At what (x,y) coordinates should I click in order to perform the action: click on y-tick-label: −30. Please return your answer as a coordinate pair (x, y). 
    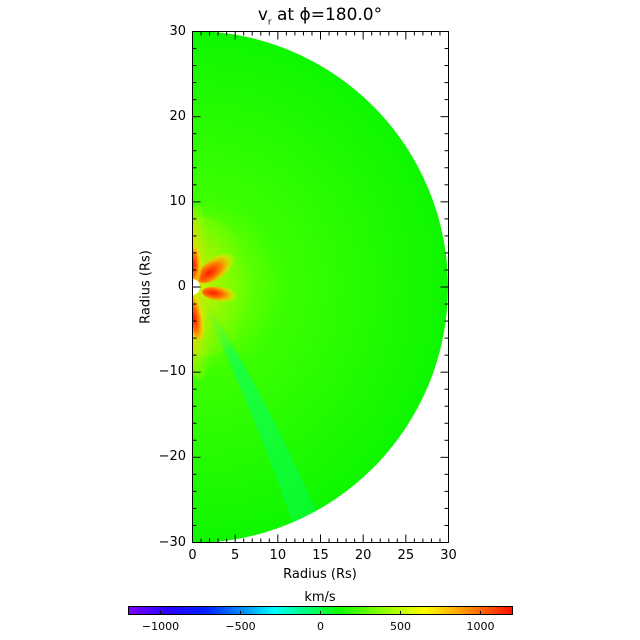
    Looking at the image, I should click on (172, 542).